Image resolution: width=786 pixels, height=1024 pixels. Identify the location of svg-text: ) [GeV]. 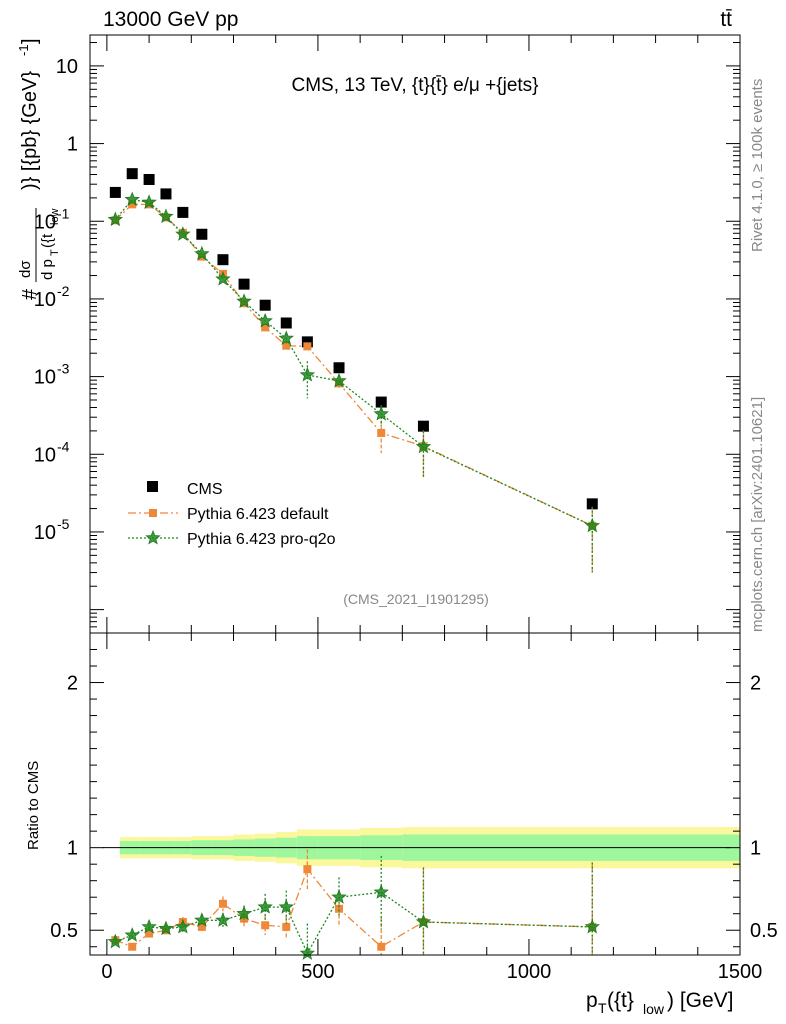
(700, 1000).